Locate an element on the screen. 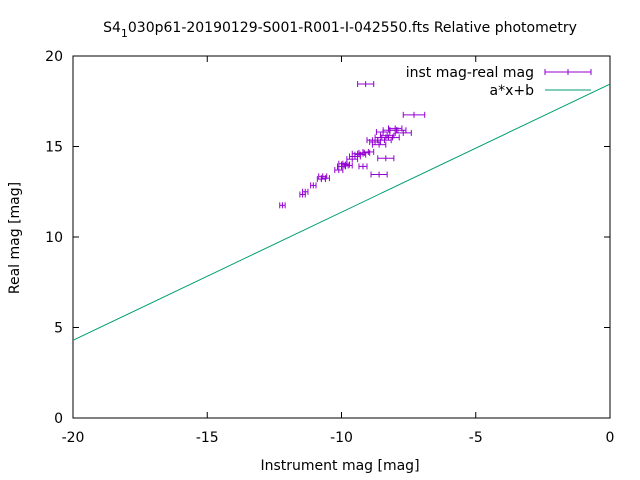 This screenshot has width=640, height=480. legend-label: inst mag-real mag is located at coordinates (470, 73).